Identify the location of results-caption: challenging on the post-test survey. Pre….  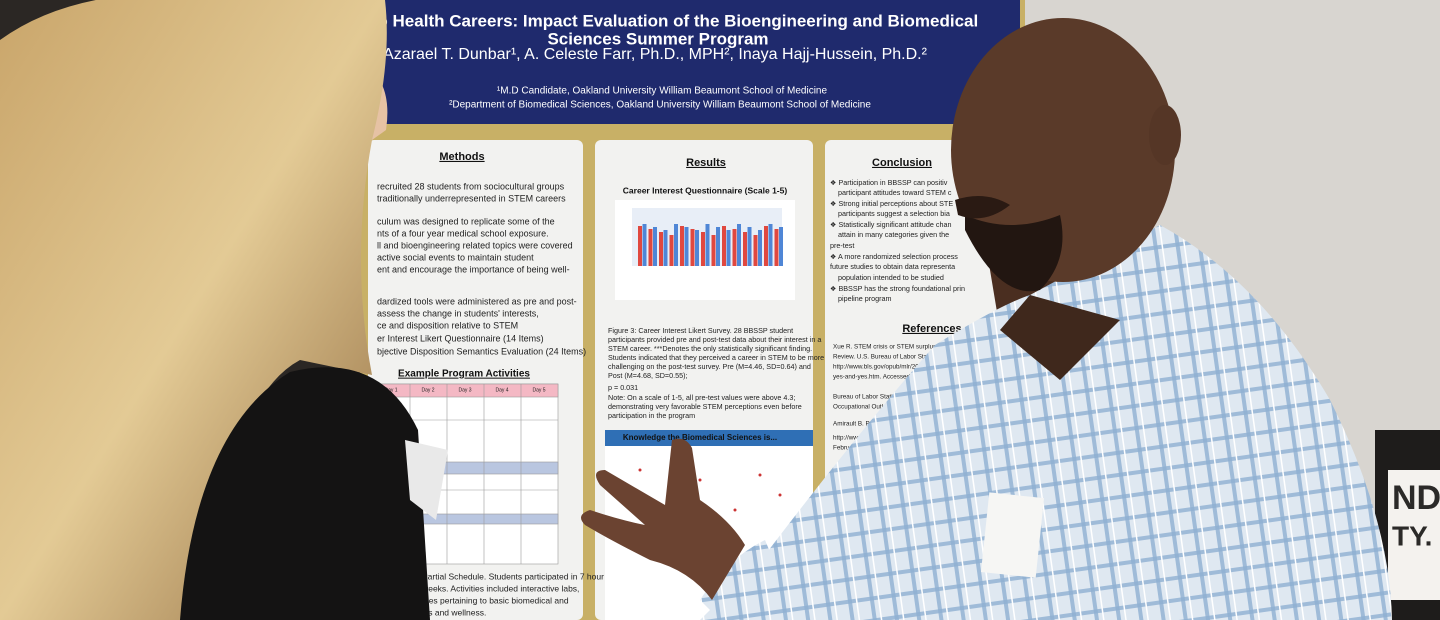
(709, 366).